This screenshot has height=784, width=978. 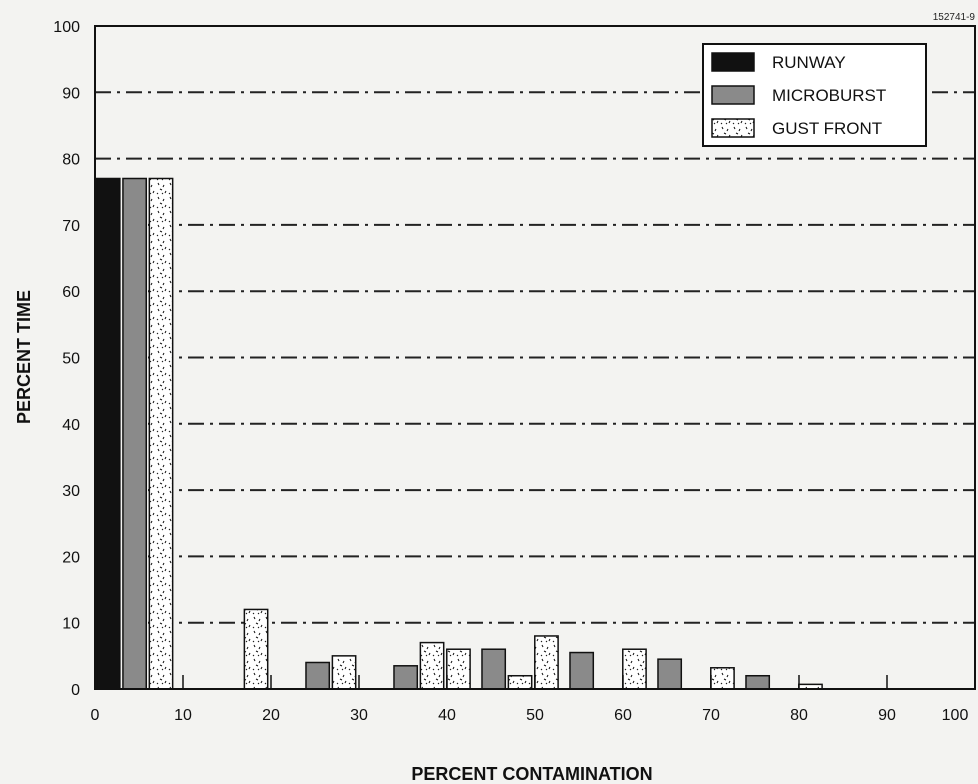 What do you see at coordinates (75, 690) in the screenshot?
I see `y-tick-label: 0` at bounding box center [75, 690].